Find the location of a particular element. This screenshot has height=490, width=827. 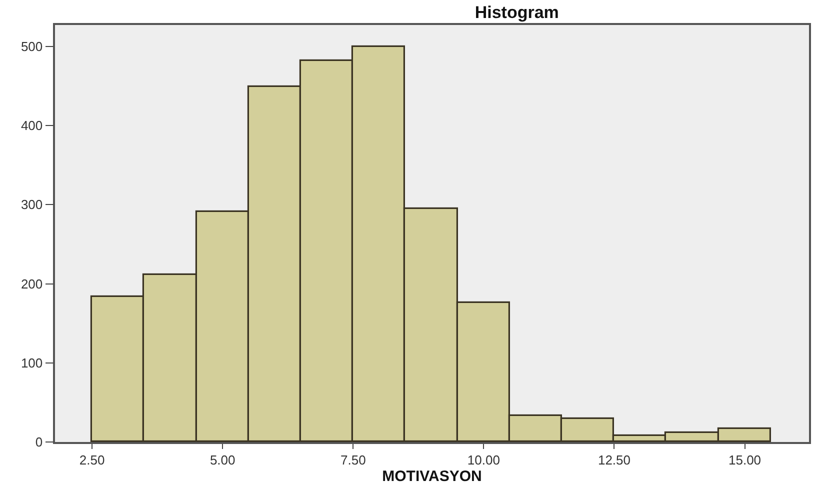

y-tick-label: 200 is located at coordinates (31, 284).